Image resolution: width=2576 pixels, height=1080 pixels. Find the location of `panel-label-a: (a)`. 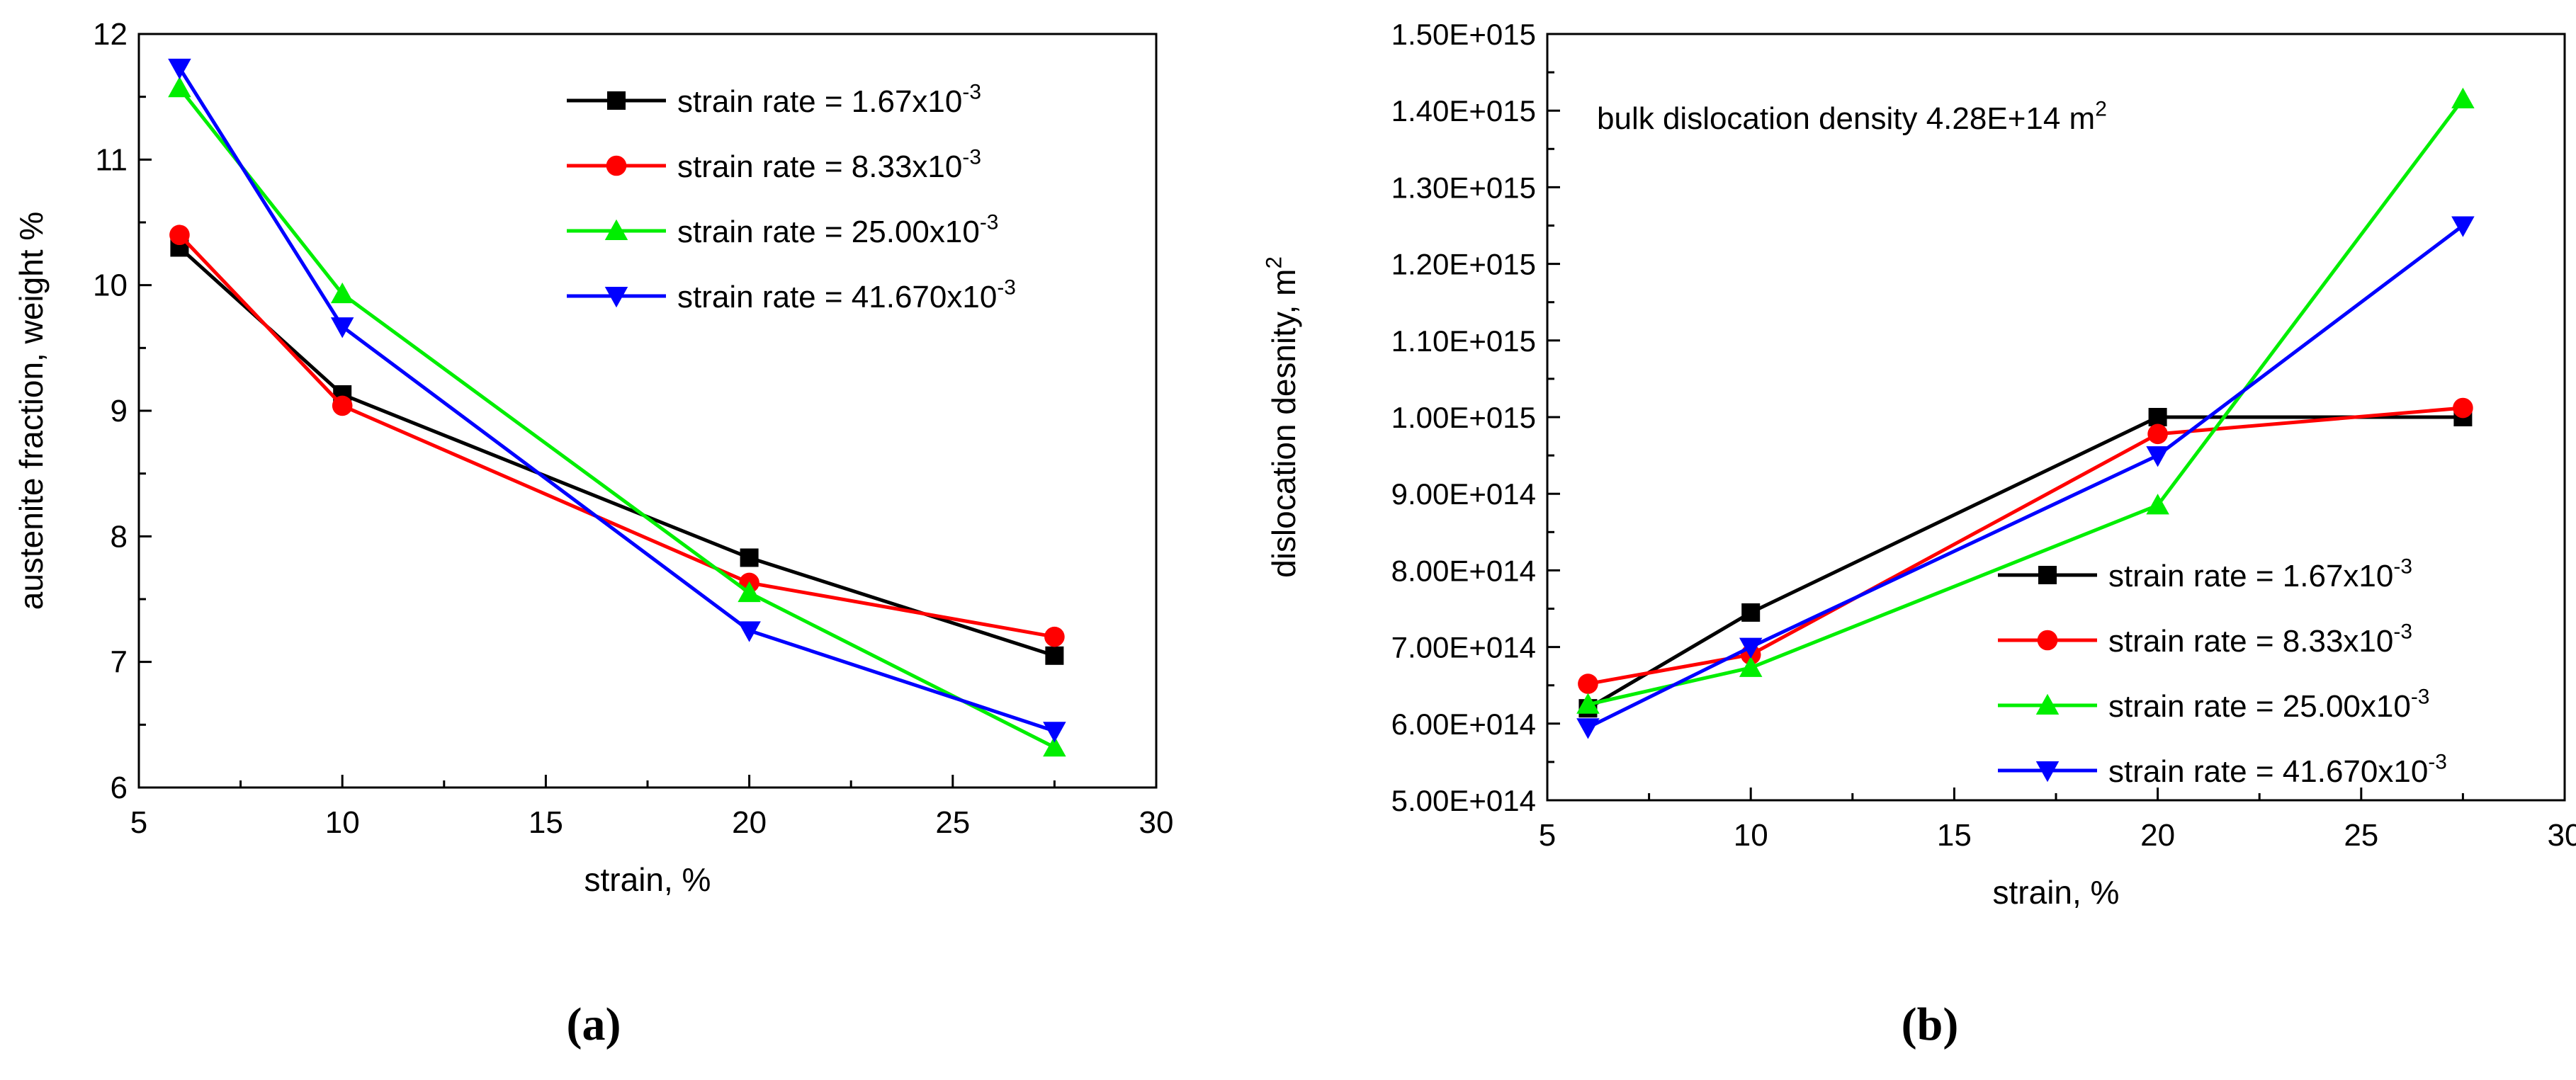

panel-label-a: (a) is located at coordinates (594, 1024).